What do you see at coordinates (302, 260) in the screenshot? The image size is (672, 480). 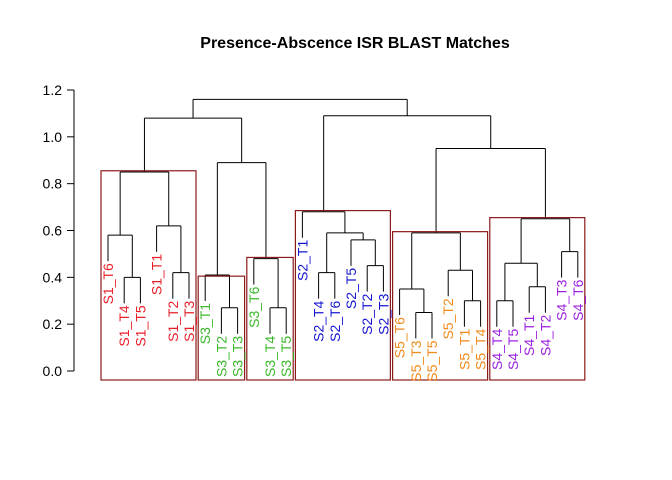 I see `leaf-label: S2_T1` at bounding box center [302, 260].